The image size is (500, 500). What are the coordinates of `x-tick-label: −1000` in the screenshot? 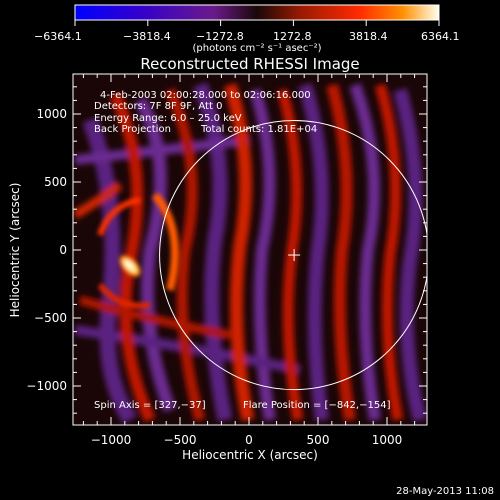 It's located at (111, 440).